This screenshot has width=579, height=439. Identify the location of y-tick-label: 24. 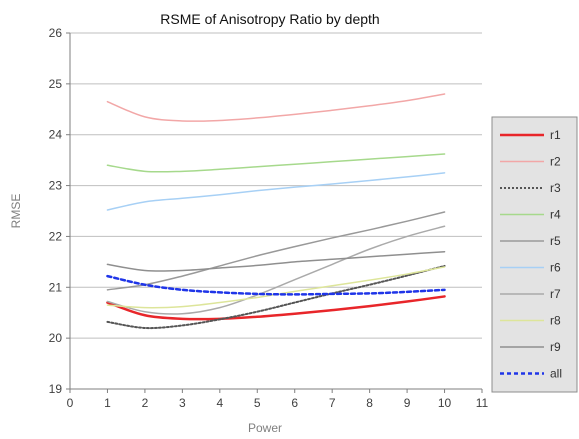
(56, 135).